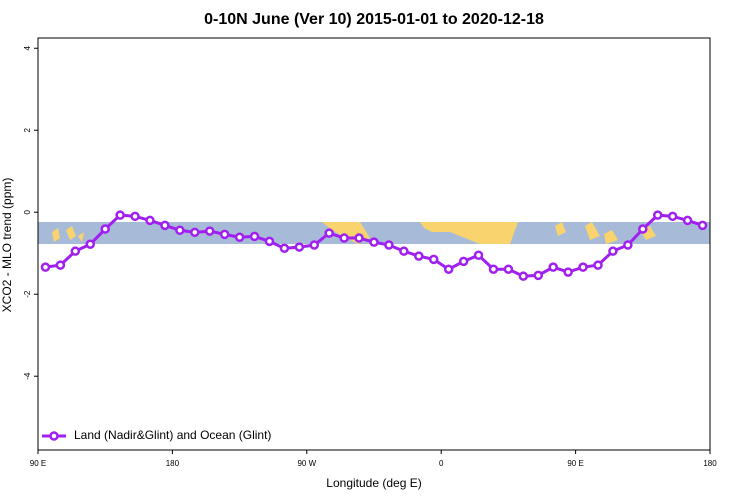  I want to click on y-tick-label: -4, so click(27, 376).